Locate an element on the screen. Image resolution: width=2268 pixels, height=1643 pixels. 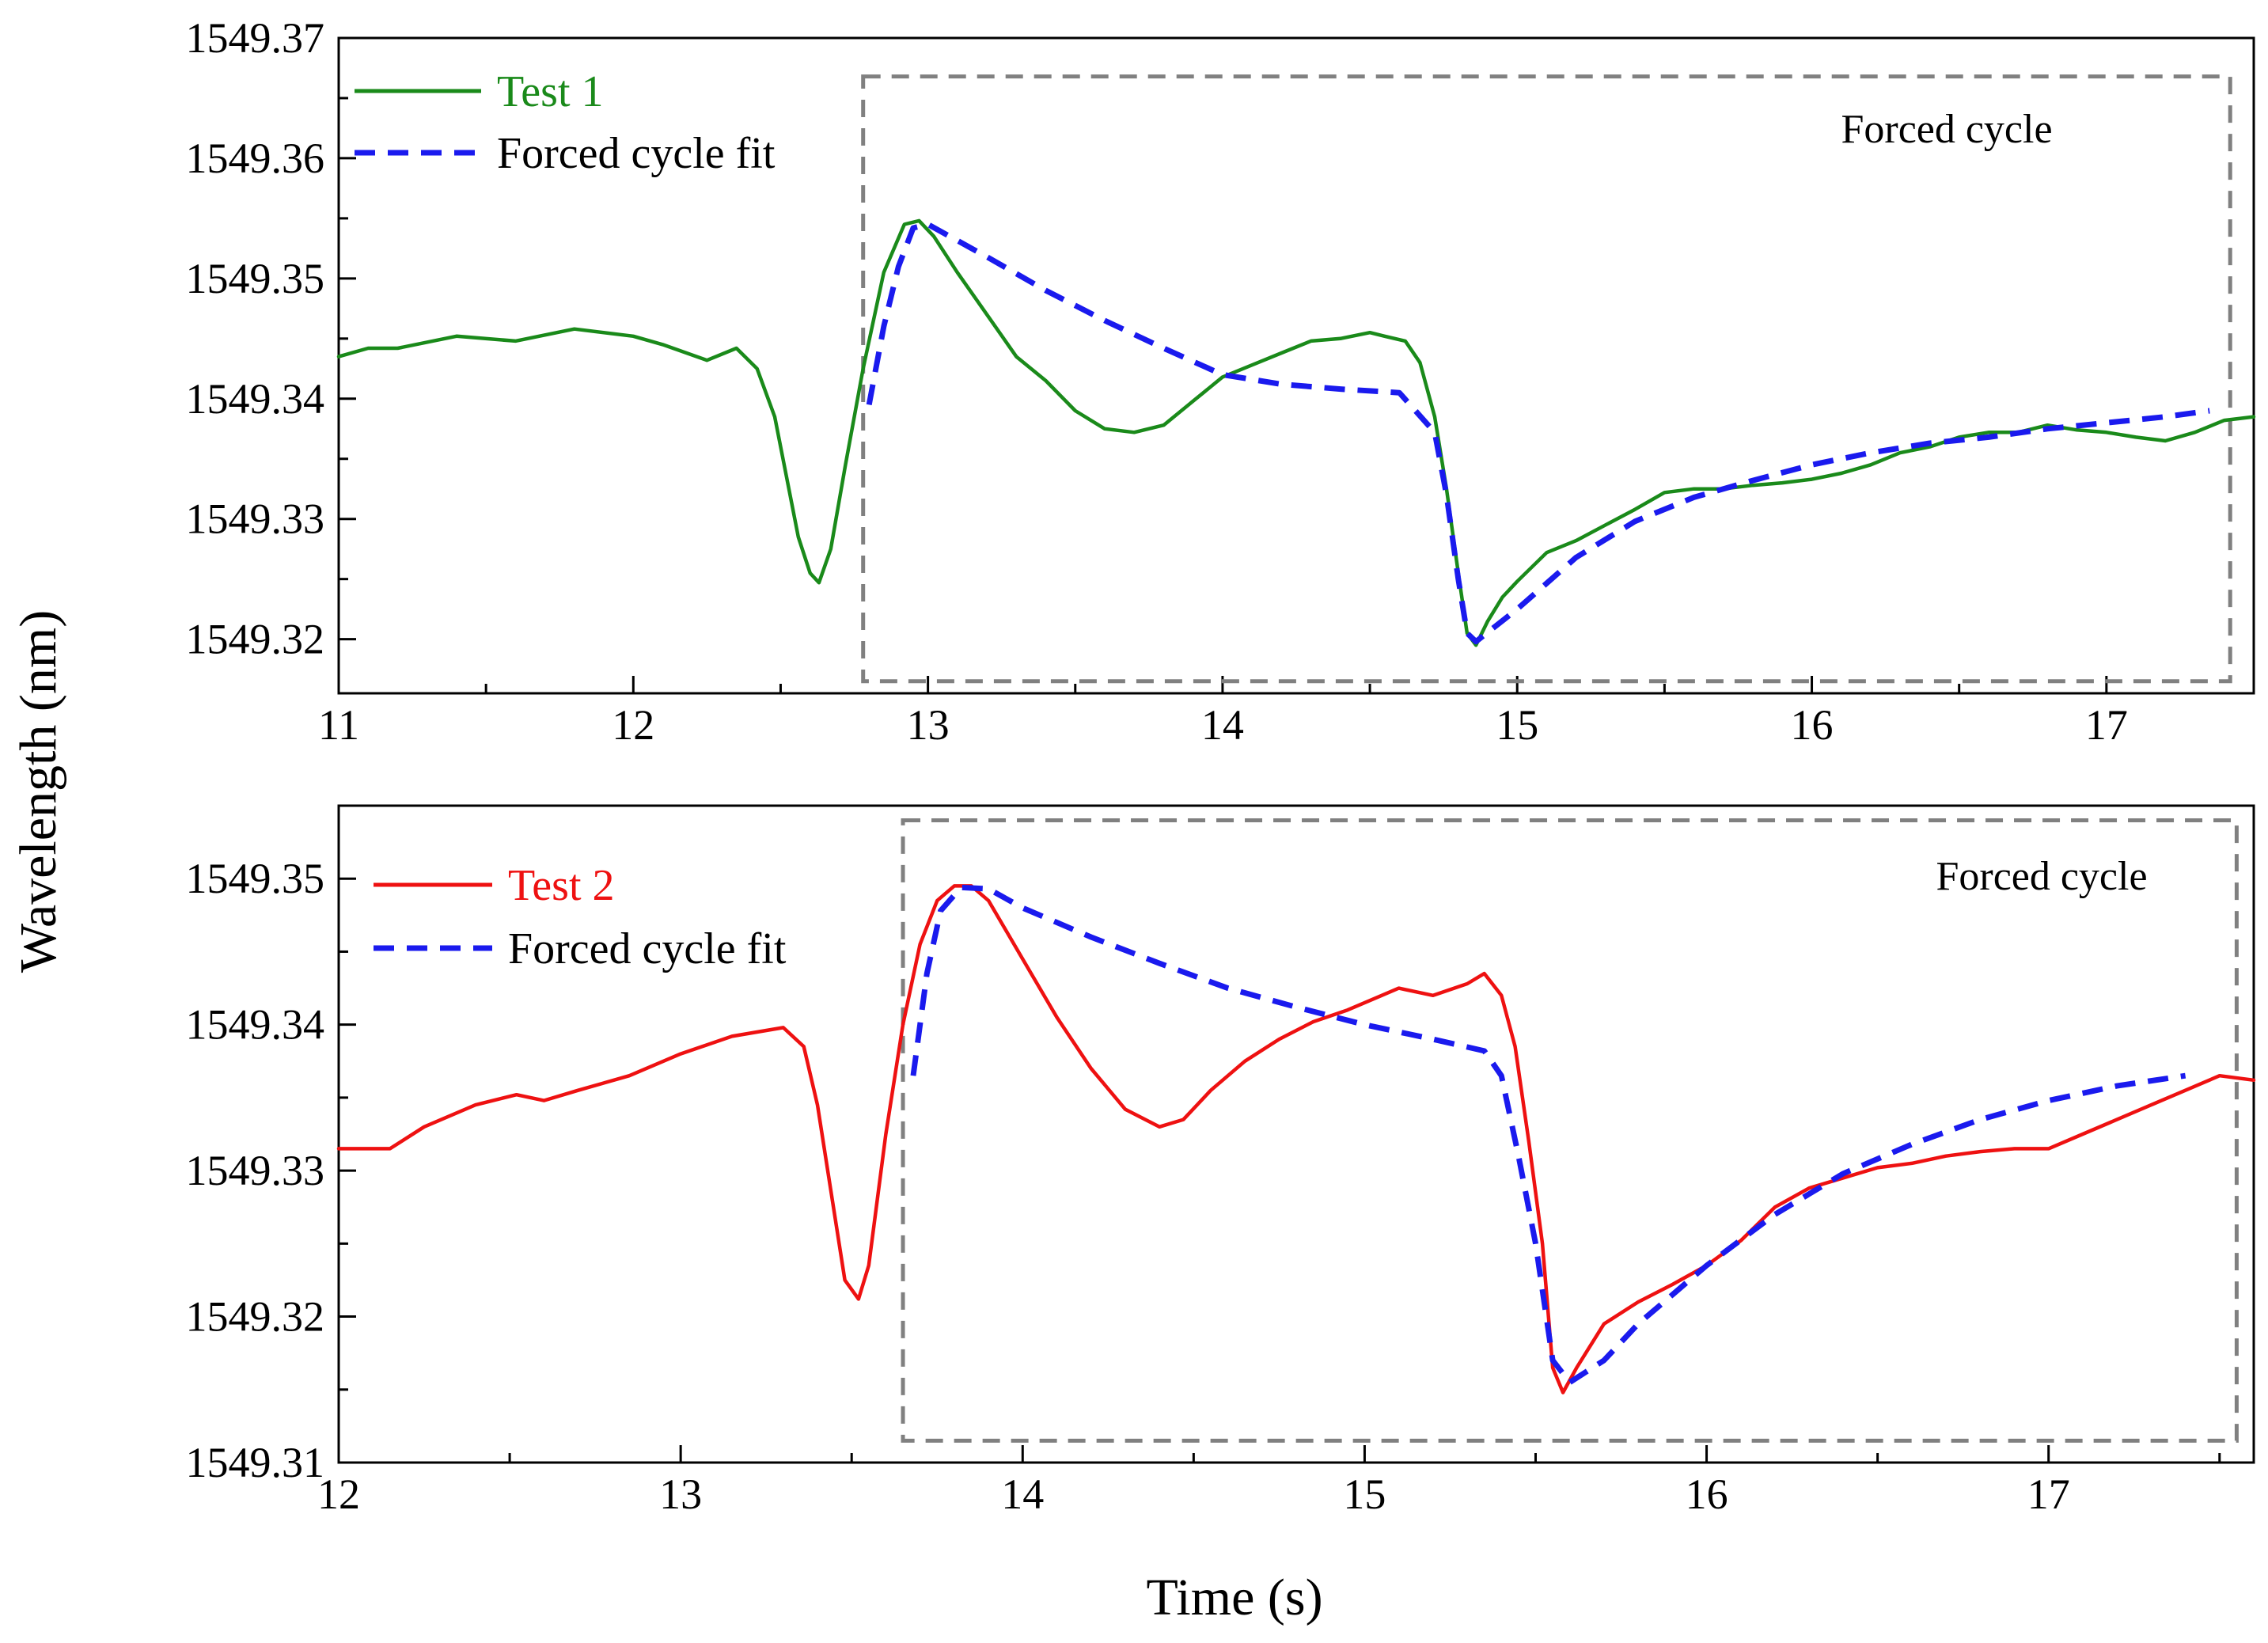
y-tick-label: 1549.37 is located at coordinates (255, 38).